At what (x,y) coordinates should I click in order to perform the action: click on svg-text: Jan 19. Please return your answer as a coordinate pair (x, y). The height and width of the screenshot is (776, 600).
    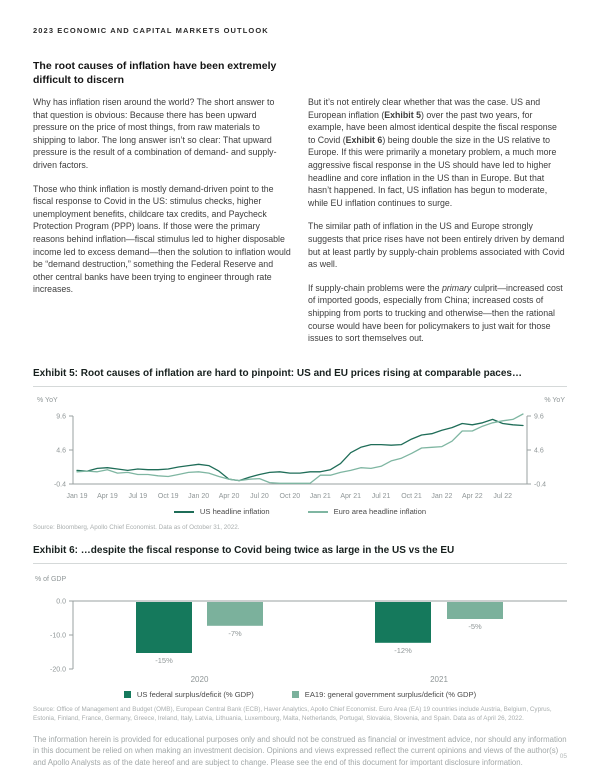
    Looking at the image, I should click on (76, 496).